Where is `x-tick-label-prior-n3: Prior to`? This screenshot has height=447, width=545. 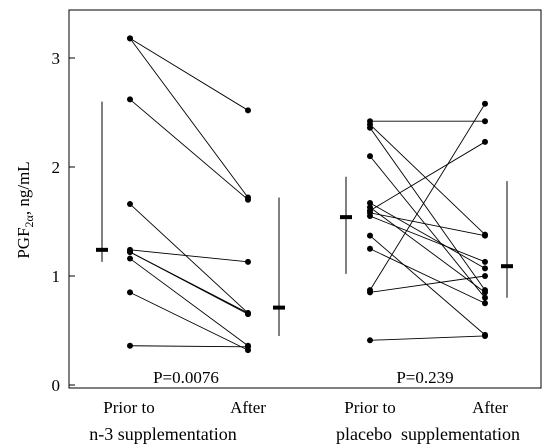 x-tick-label-prior-n3: Prior to is located at coordinates (128, 407).